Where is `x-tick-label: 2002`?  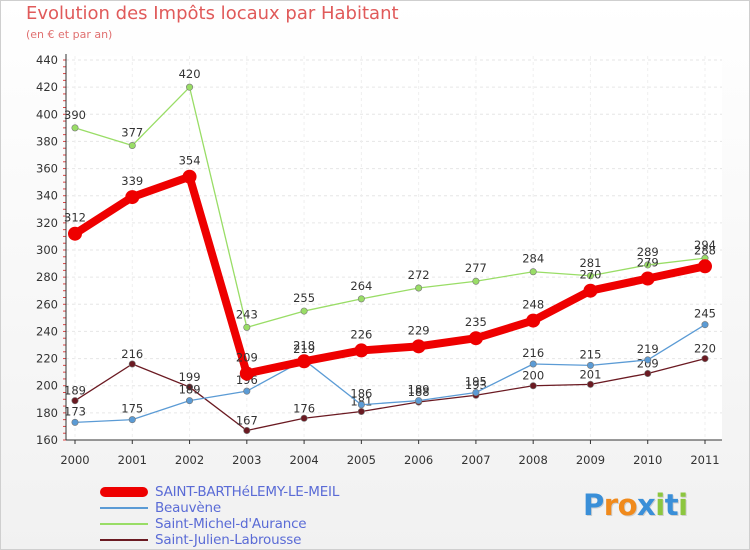 x-tick-label: 2002 is located at coordinates (189, 460).